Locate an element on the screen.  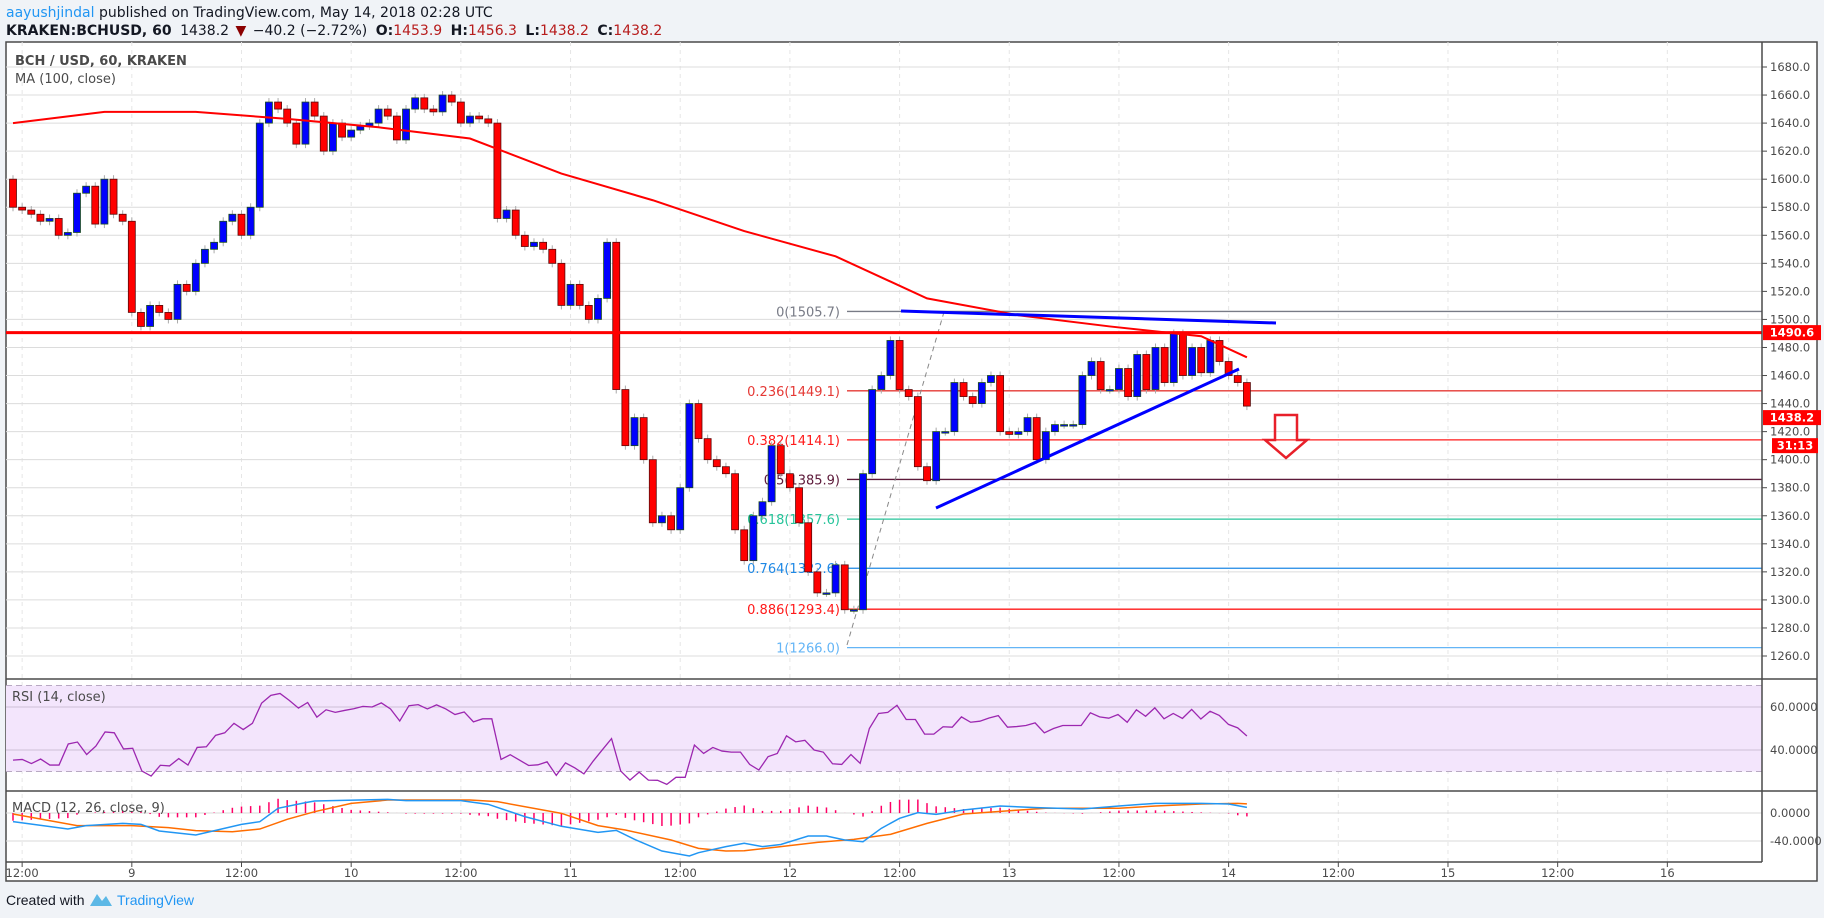
author-link: aayushjindal is located at coordinates (50, 13).